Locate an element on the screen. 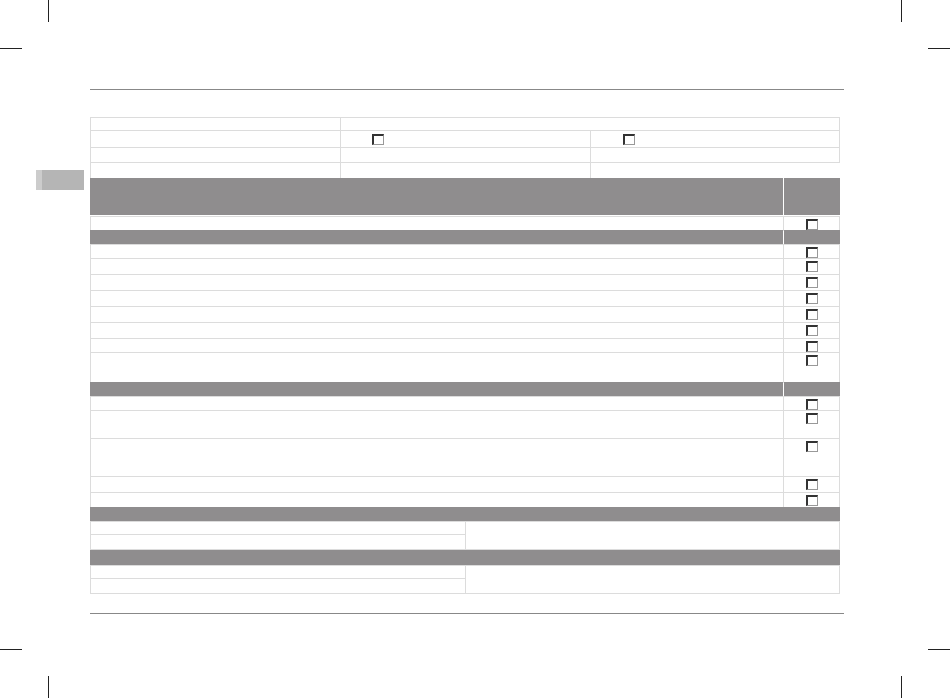 Image resolution: width=950 pixels, height=698 pixels. bottom-rule is located at coordinates (467, 613).